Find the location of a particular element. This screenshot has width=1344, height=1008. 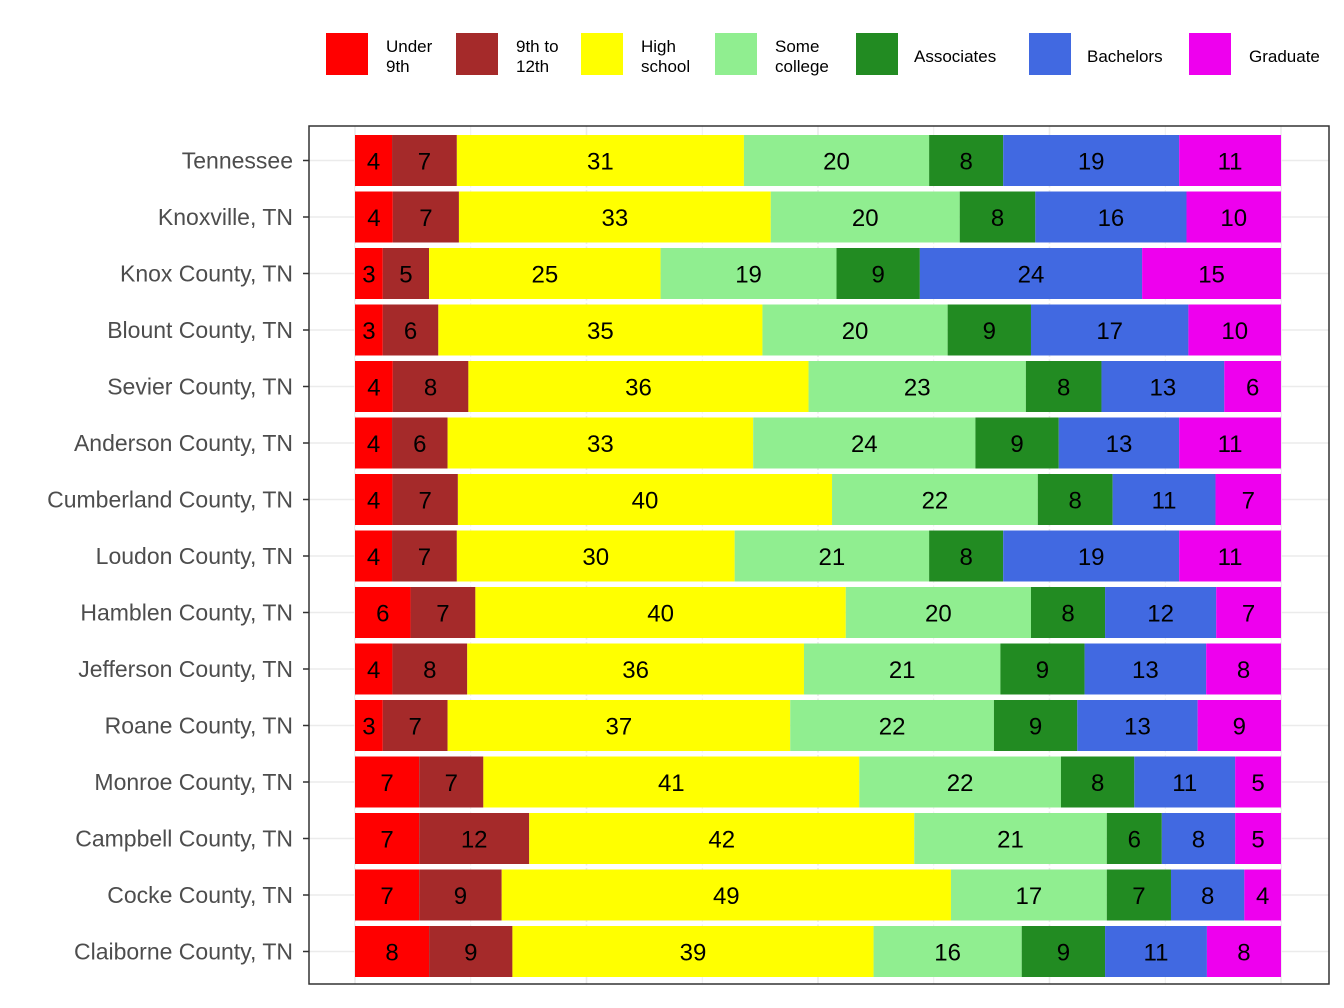

y-tick-label: Anderson County, TN is located at coordinates (183, 443).